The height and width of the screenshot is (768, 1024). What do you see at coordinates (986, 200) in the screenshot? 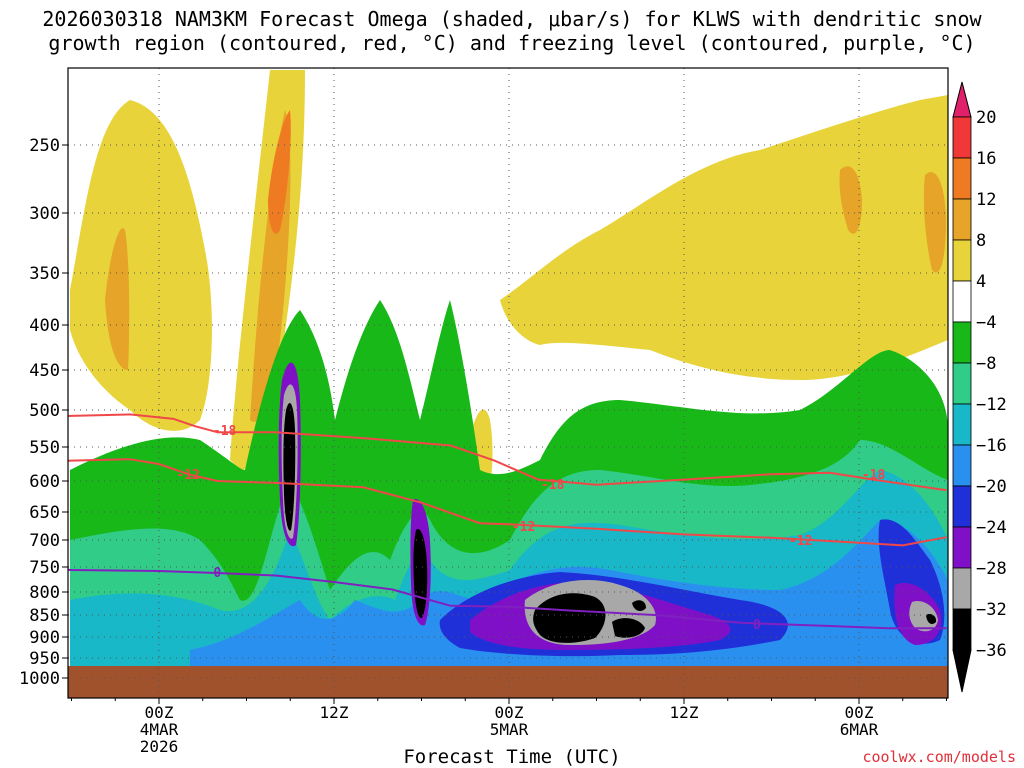
I see `colorbar-label-2: 12` at bounding box center [986, 200].